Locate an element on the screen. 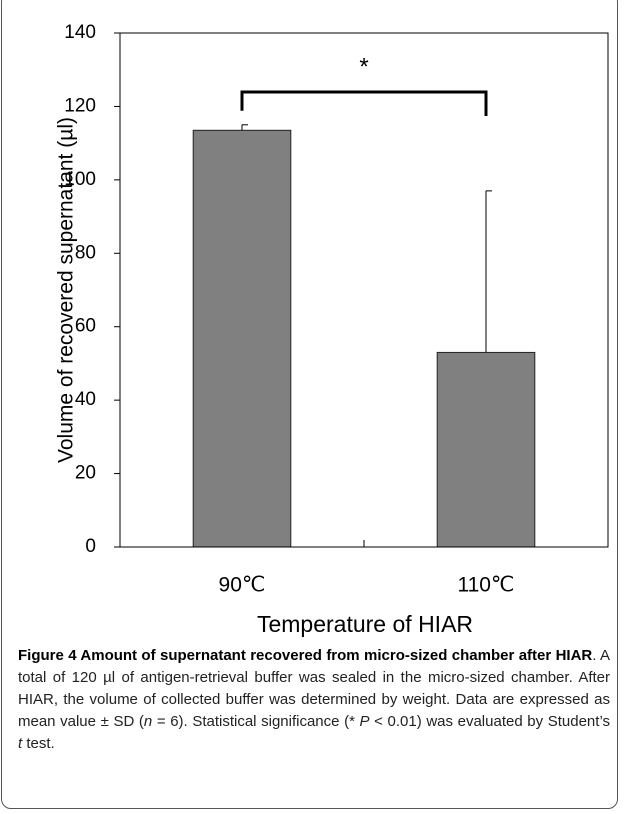 This screenshot has width=625, height=814. x-tick-label: 90℃ is located at coordinates (242, 585).